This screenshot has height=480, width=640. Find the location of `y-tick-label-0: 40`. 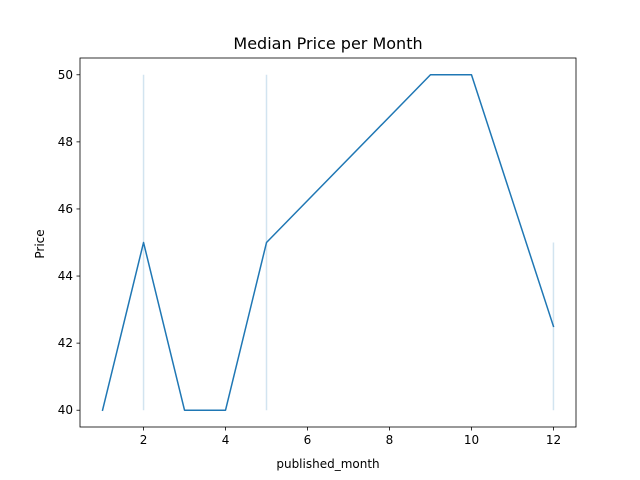

y-tick-label-0: 40 is located at coordinates (65, 410).